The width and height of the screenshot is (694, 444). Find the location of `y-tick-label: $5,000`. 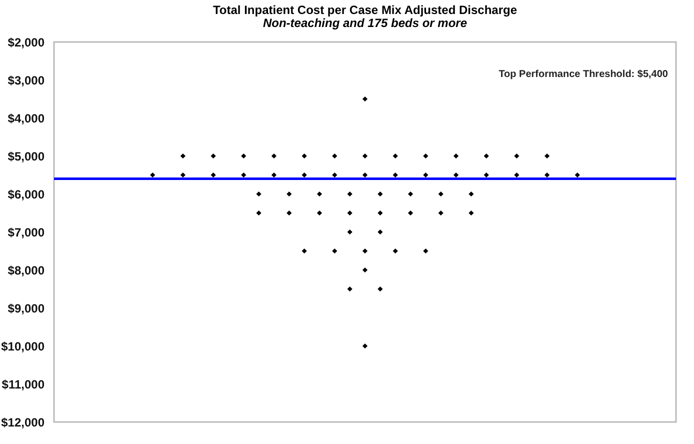

y-tick-label: $5,000 is located at coordinates (26, 157).